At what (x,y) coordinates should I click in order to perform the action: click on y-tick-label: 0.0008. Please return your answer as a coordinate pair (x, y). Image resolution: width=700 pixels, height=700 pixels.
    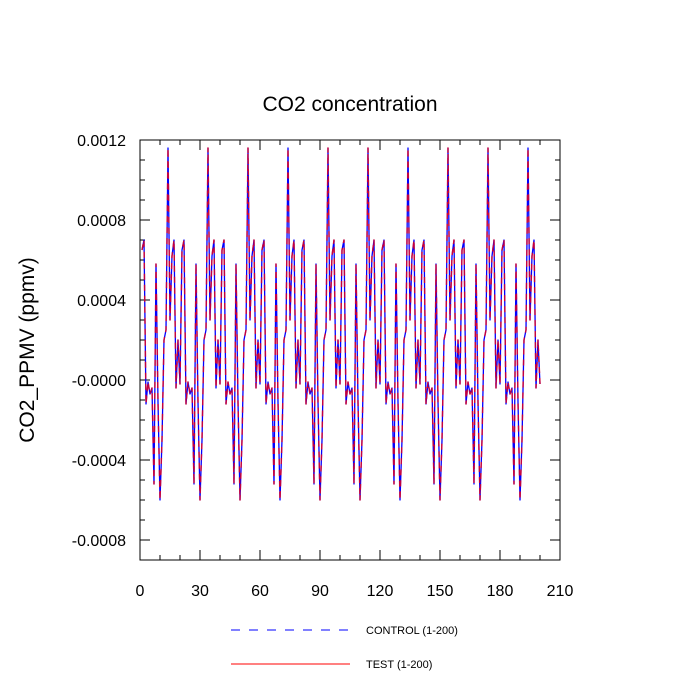
    Looking at the image, I should click on (101, 221).